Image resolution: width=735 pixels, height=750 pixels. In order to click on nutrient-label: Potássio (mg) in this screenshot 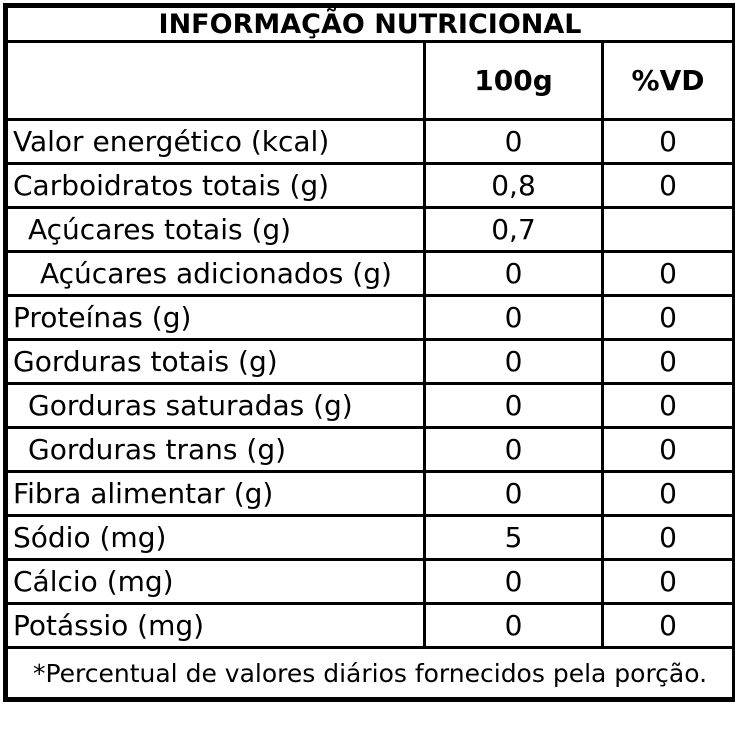, I will do `click(215, 625)`.